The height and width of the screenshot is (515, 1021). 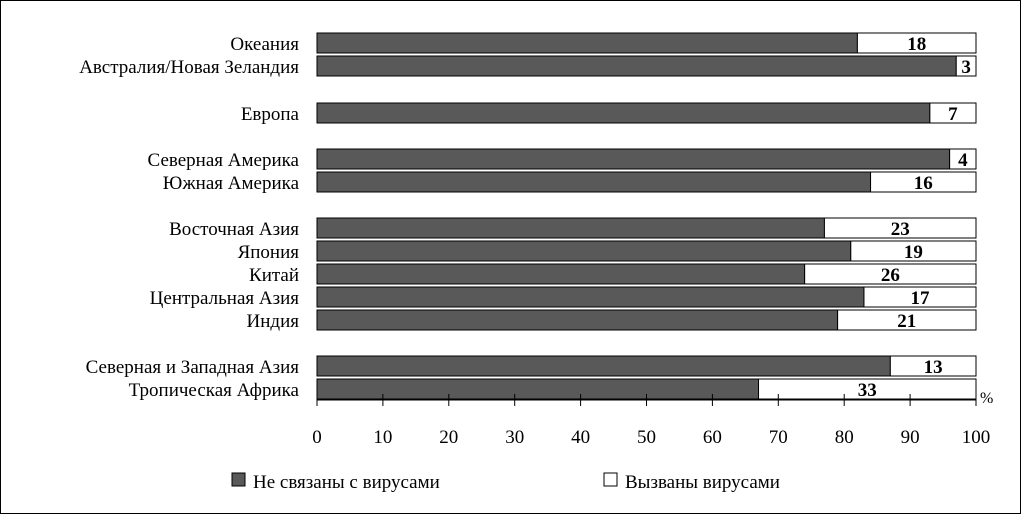 I want to click on category-label: Европа, so click(x=270, y=114).